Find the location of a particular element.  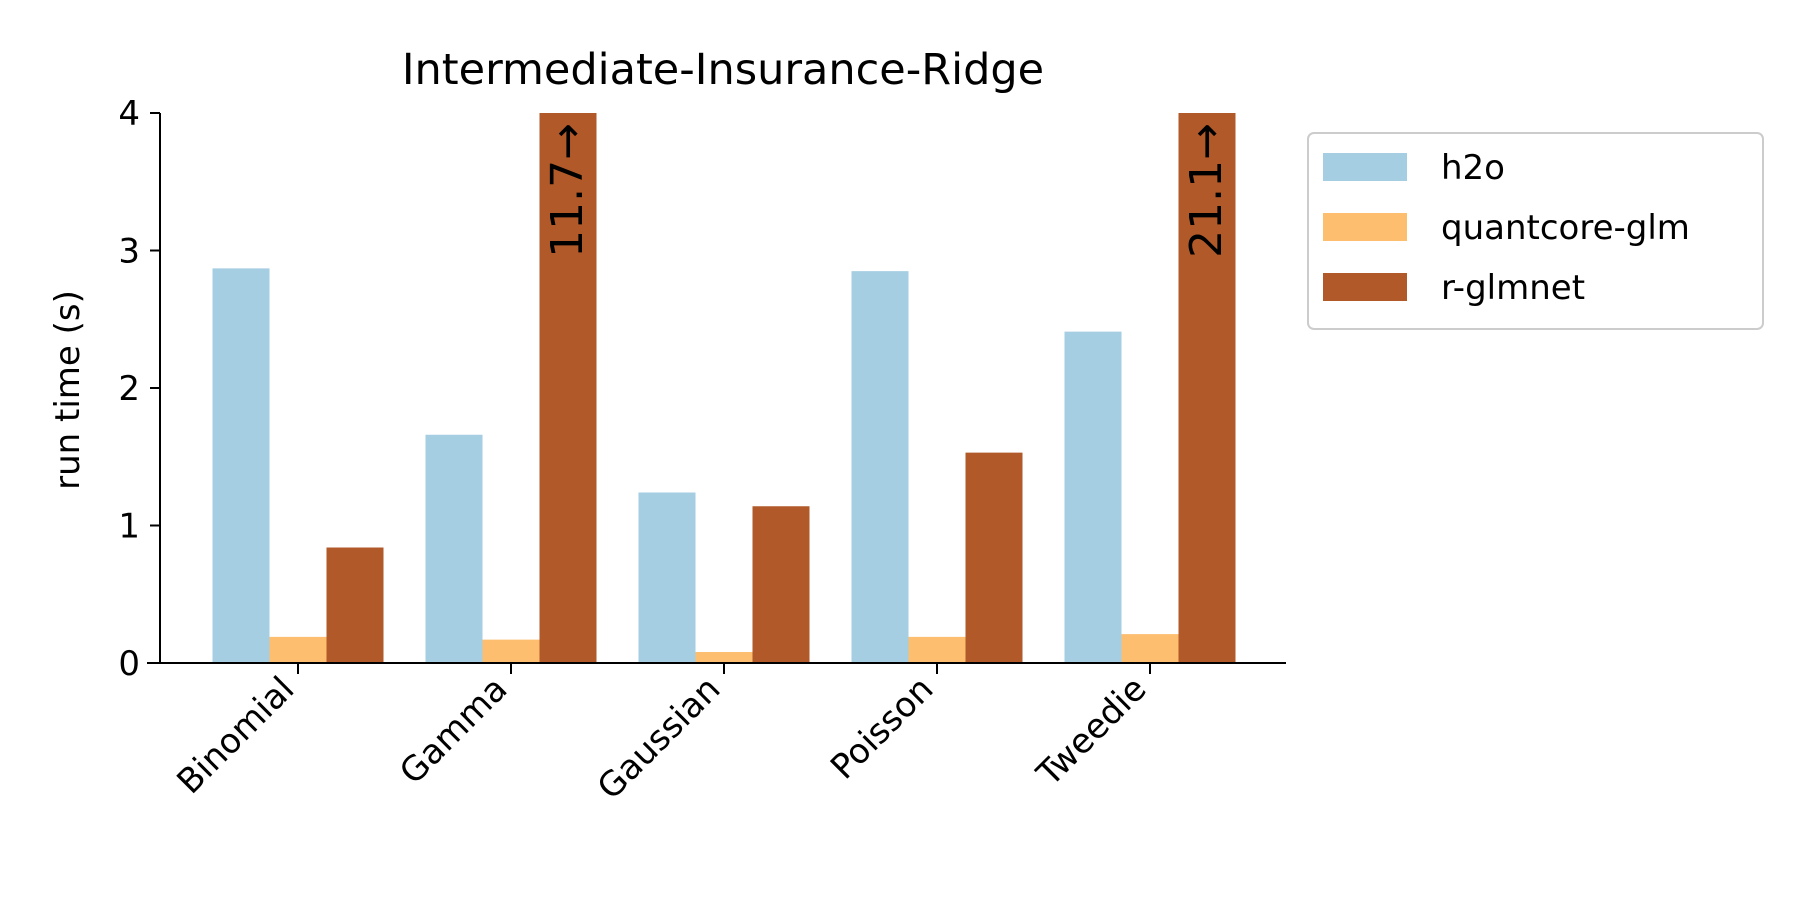

bar-poisson-quantcore-glm is located at coordinates (937, 649).